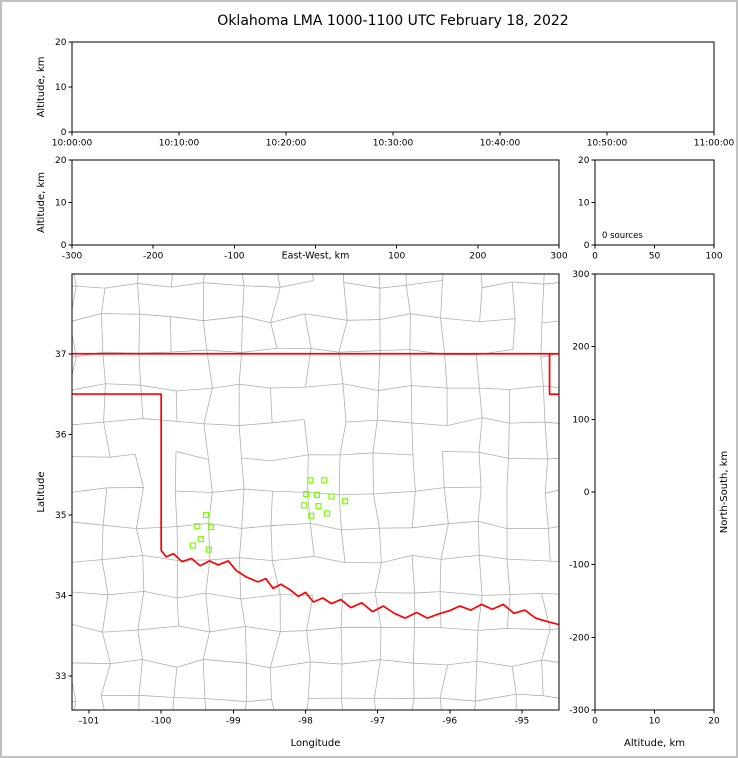  Describe the element at coordinates (316, 256) in the screenshot. I see `x-axis-label: East-West, km` at that location.